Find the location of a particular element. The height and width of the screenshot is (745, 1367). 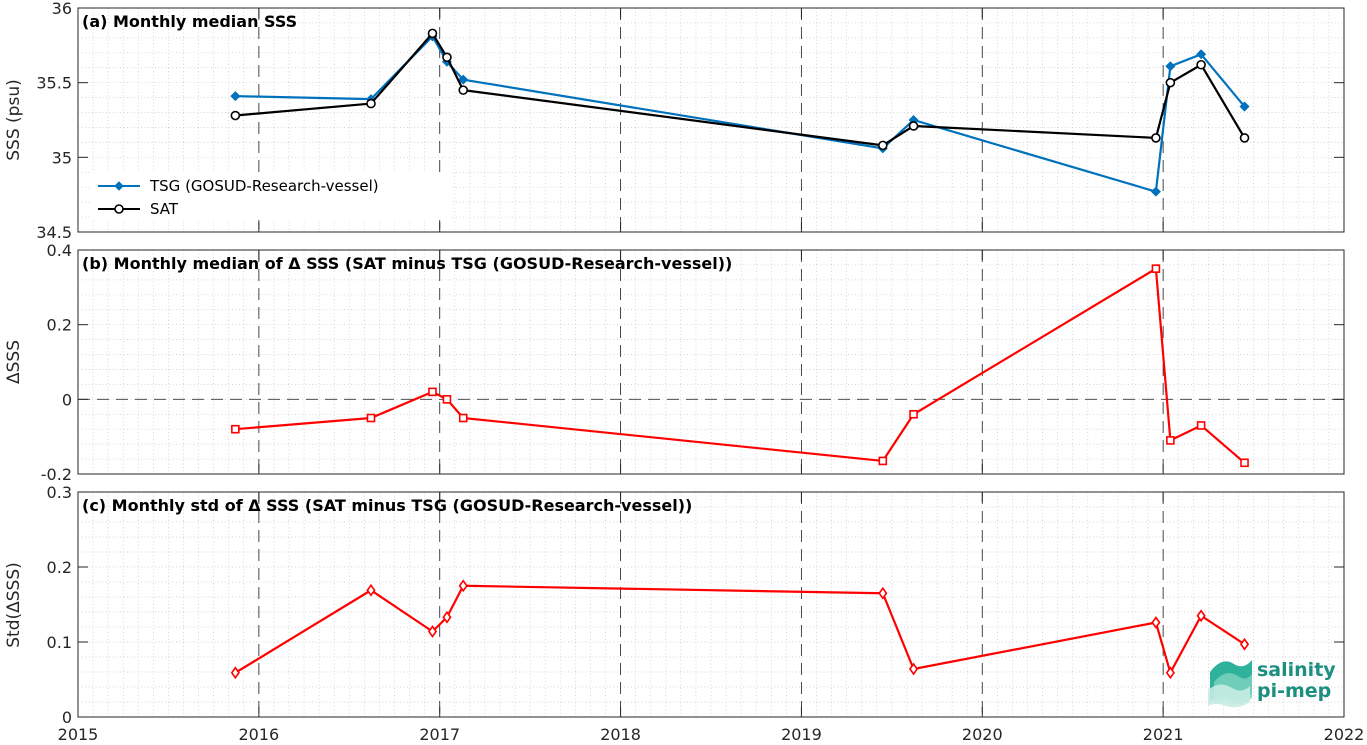

panel-c-ytick-label: 0.1 is located at coordinates (59, 642).